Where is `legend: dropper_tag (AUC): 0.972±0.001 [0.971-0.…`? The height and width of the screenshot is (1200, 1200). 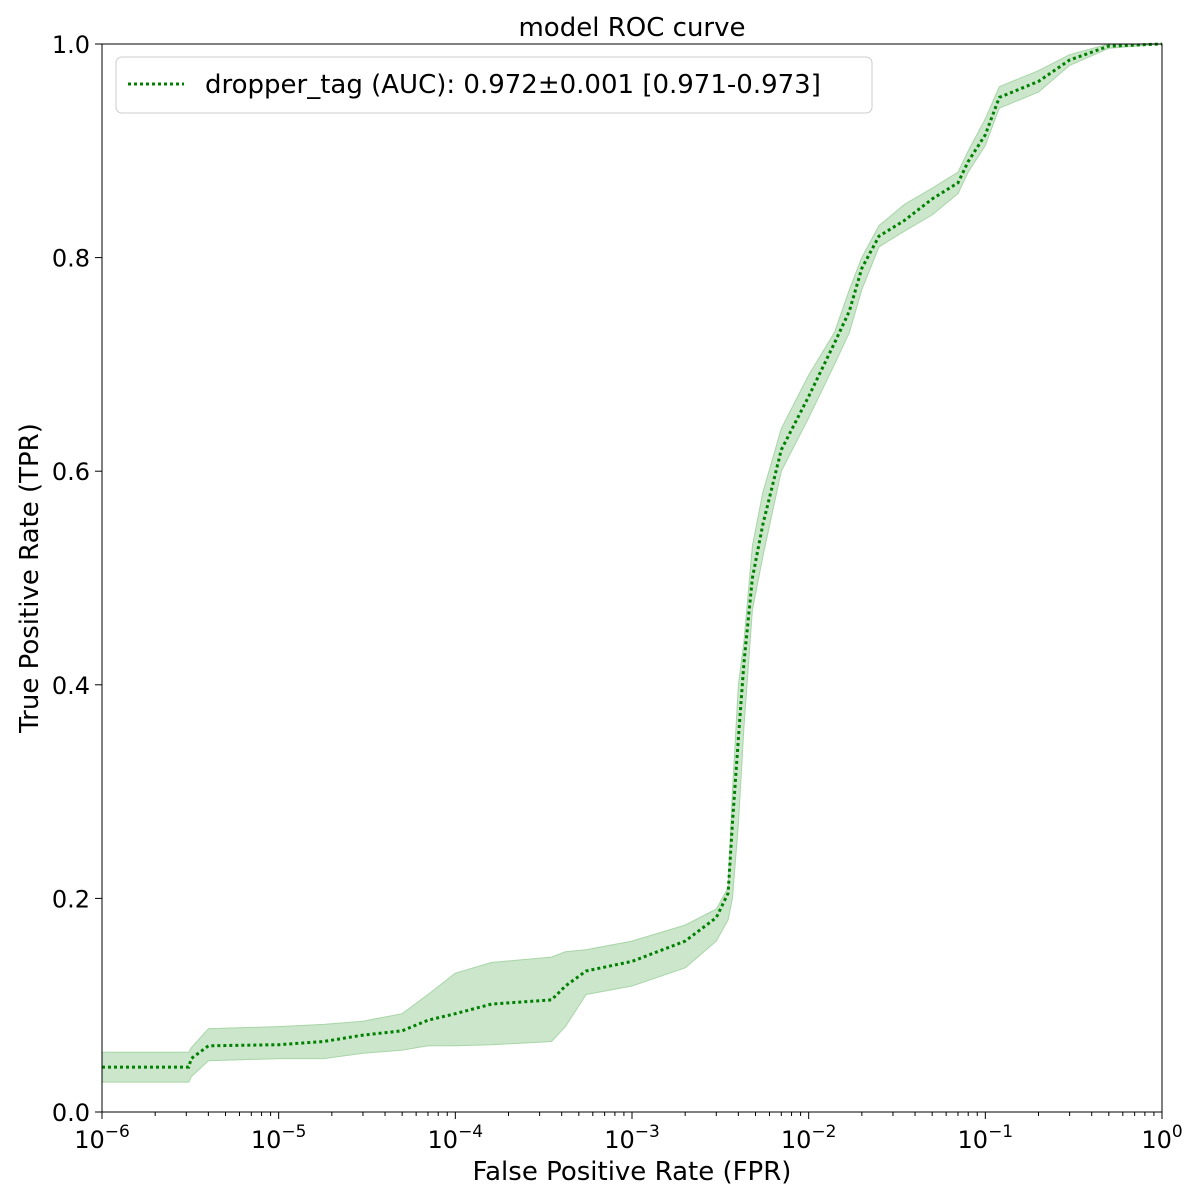 legend: dropper_tag (AUC): 0.972±0.001 [0.971-0.… is located at coordinates (494, 85).